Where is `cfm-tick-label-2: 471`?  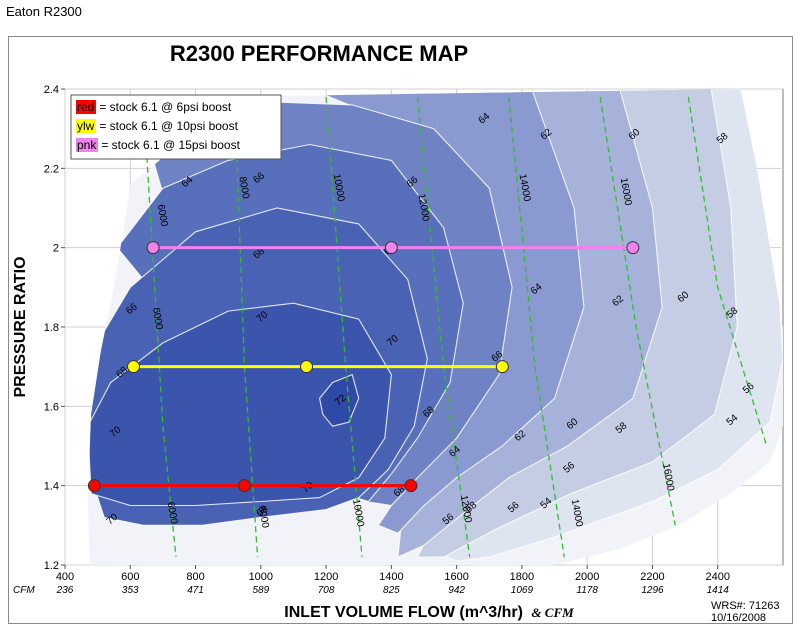 cfm-tick-label-2: 471 is located at coordinates (195, 590).